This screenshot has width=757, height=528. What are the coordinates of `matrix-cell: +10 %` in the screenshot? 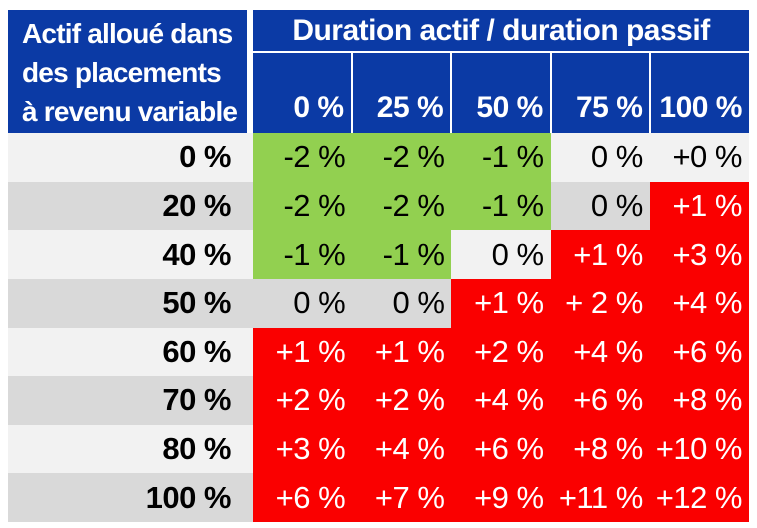 It's located at (699, 449).